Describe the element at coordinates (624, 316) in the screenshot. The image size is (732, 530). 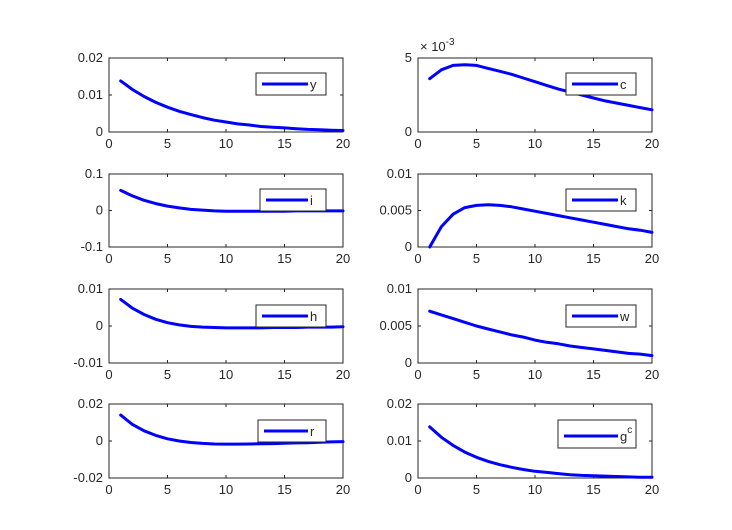
I see `legend-label: w` at that location.